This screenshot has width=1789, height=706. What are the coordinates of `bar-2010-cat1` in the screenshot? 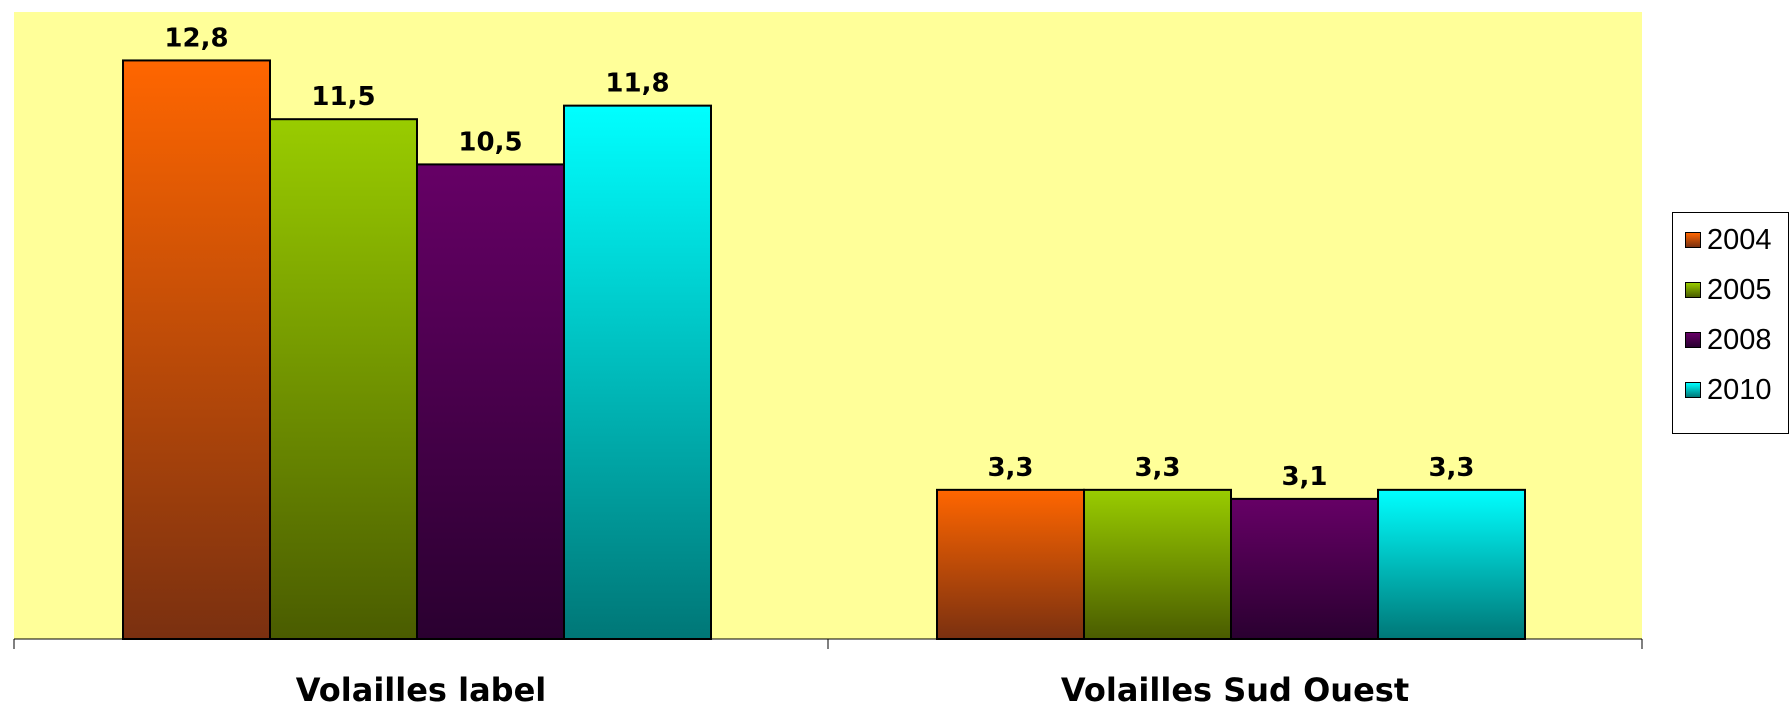 It's located at (1451, 564).